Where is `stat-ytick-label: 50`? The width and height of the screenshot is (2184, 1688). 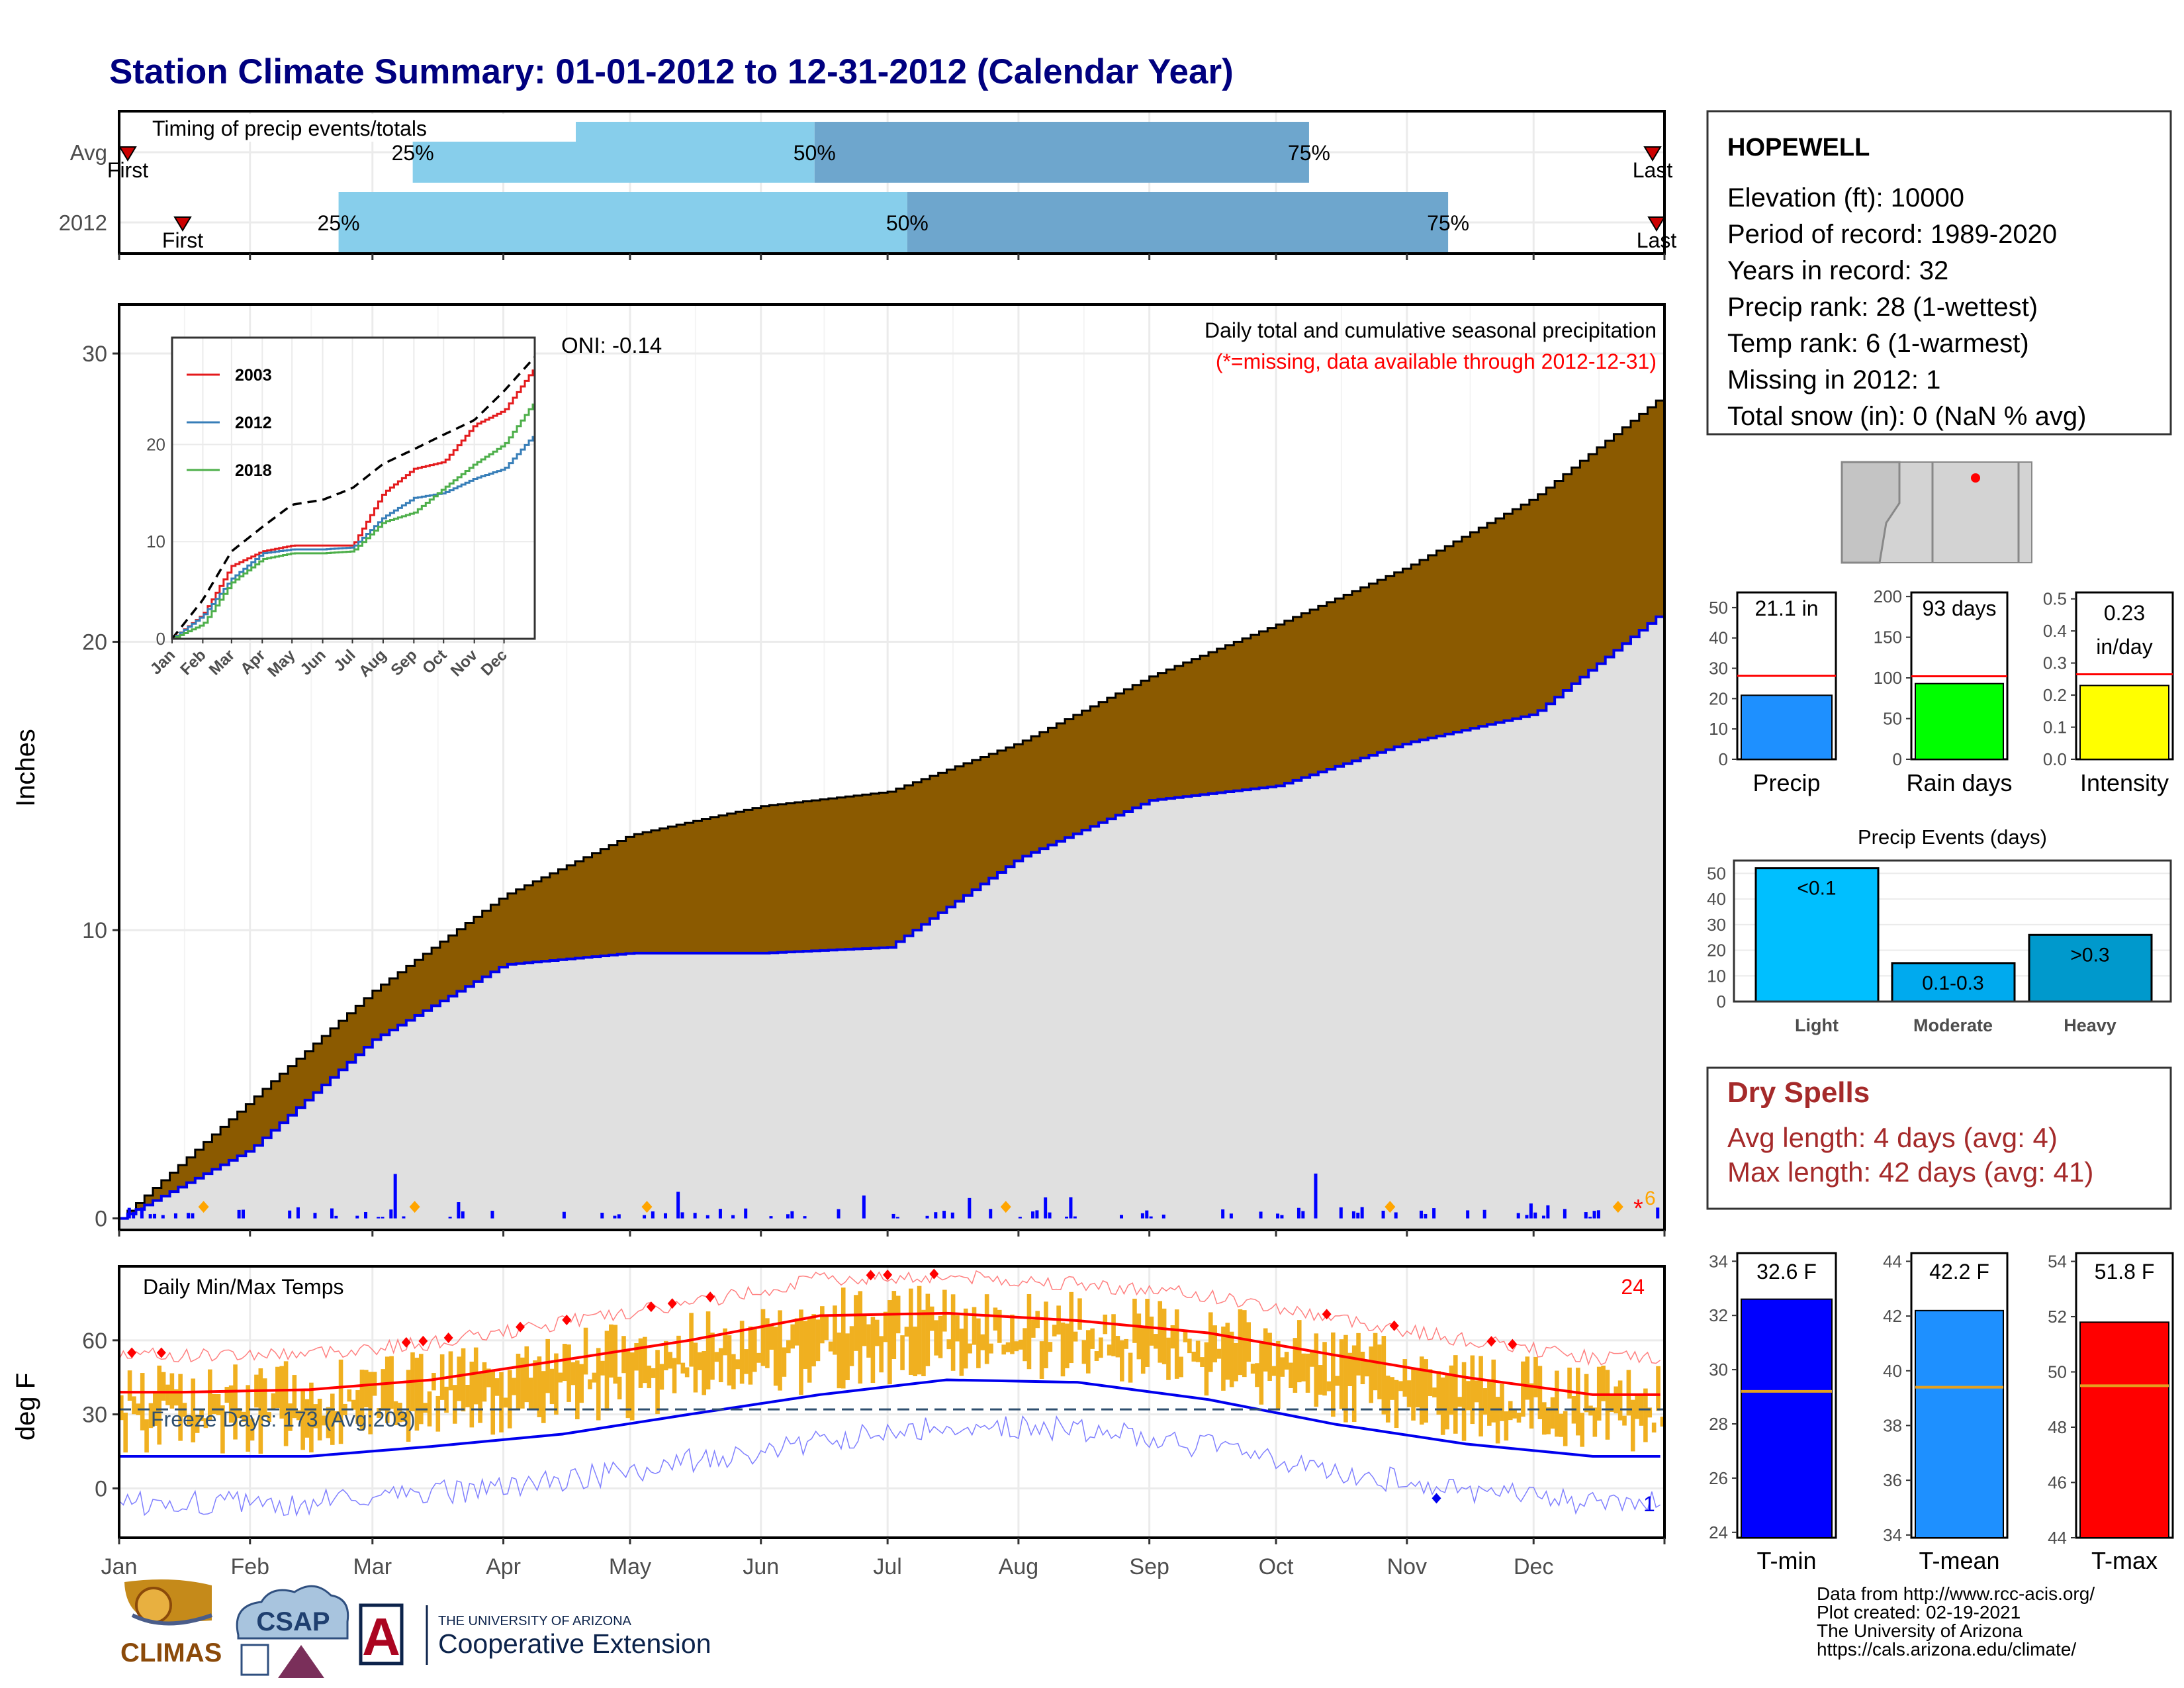 stat-ytick-label: 50 is located at coordinates (1892, 719).